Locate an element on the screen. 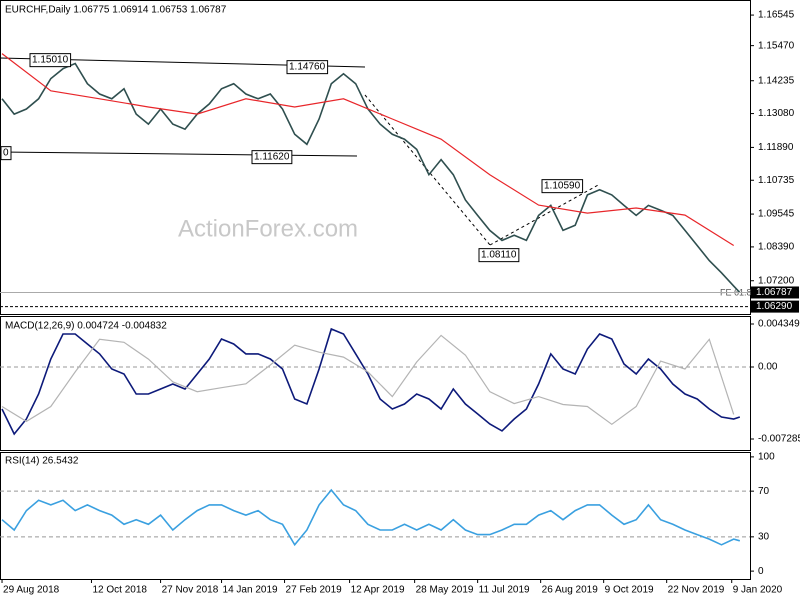 This screenshot has width=800, height=600. annotation-label: 0 is located at coordinates (6, 153).